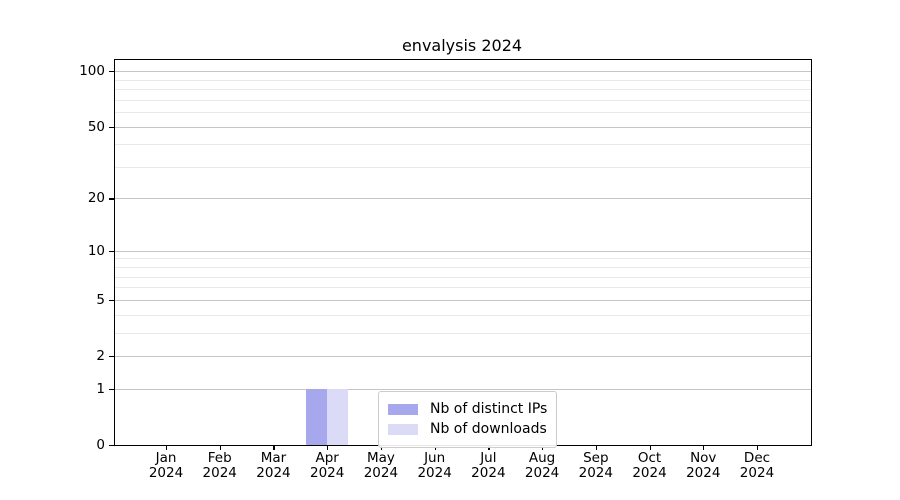 This screenshot has height=500, width=900. I want to click on x-tick-label: Feb 2024, so click(220, 466).